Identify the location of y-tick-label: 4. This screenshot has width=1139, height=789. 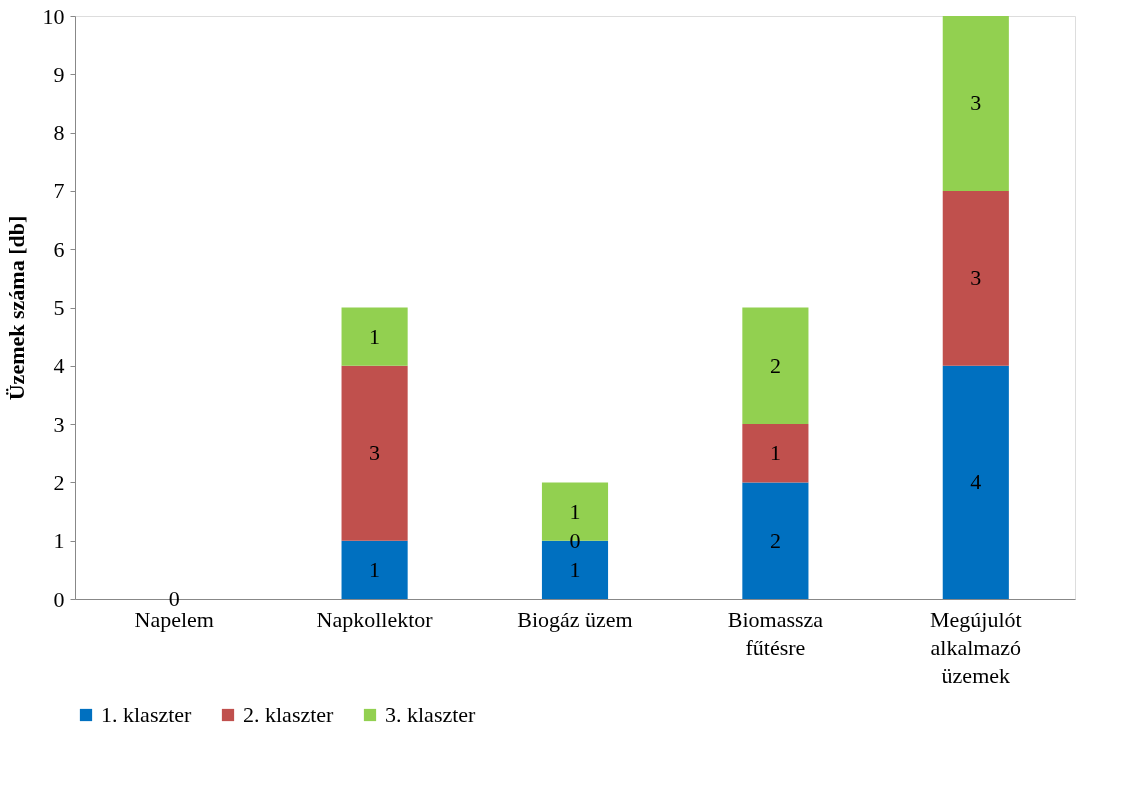
(59, 366).